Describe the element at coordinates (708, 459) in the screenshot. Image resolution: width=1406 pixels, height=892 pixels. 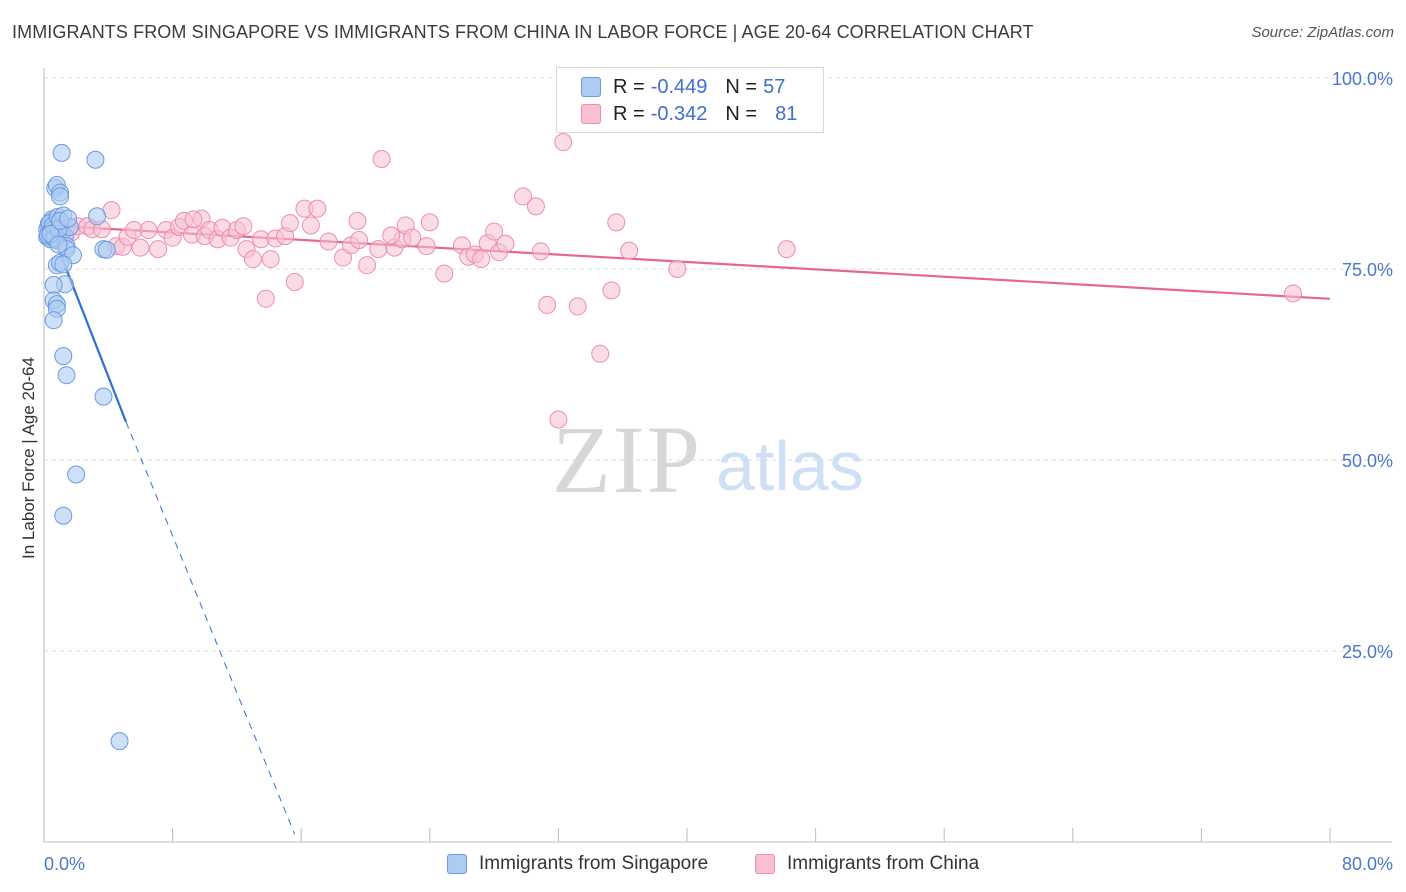
I see `watermark: ZIP atlas` at that location.